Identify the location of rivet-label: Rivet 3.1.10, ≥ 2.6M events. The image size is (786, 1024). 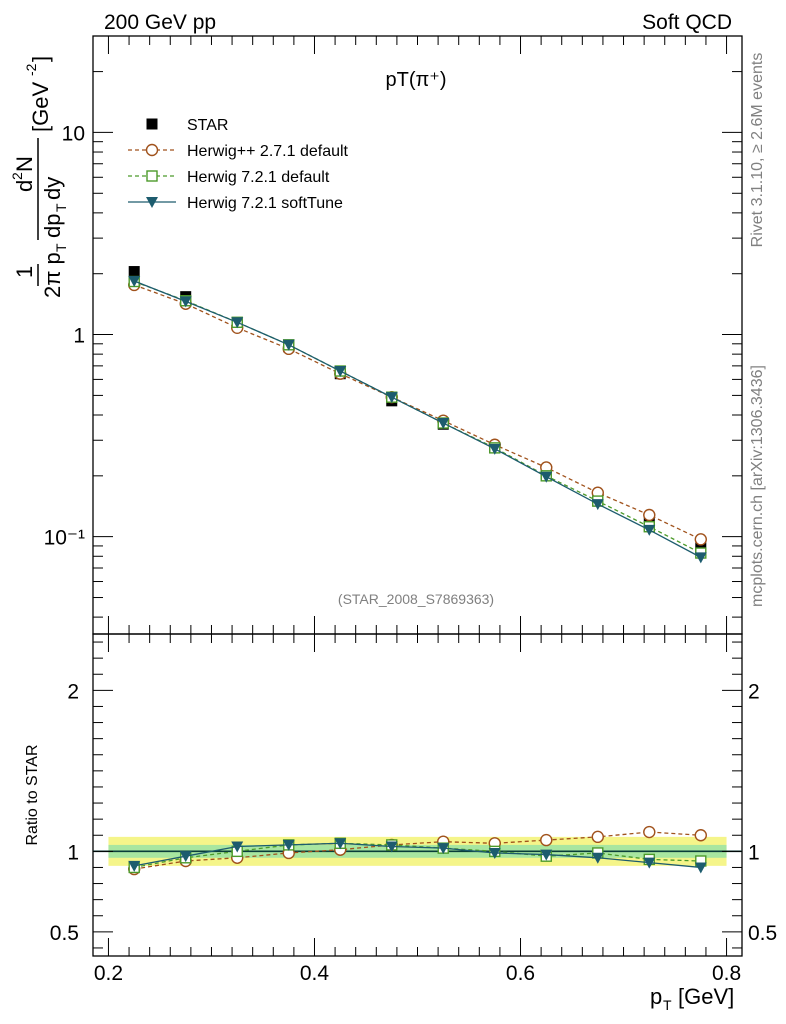
(757, 150).